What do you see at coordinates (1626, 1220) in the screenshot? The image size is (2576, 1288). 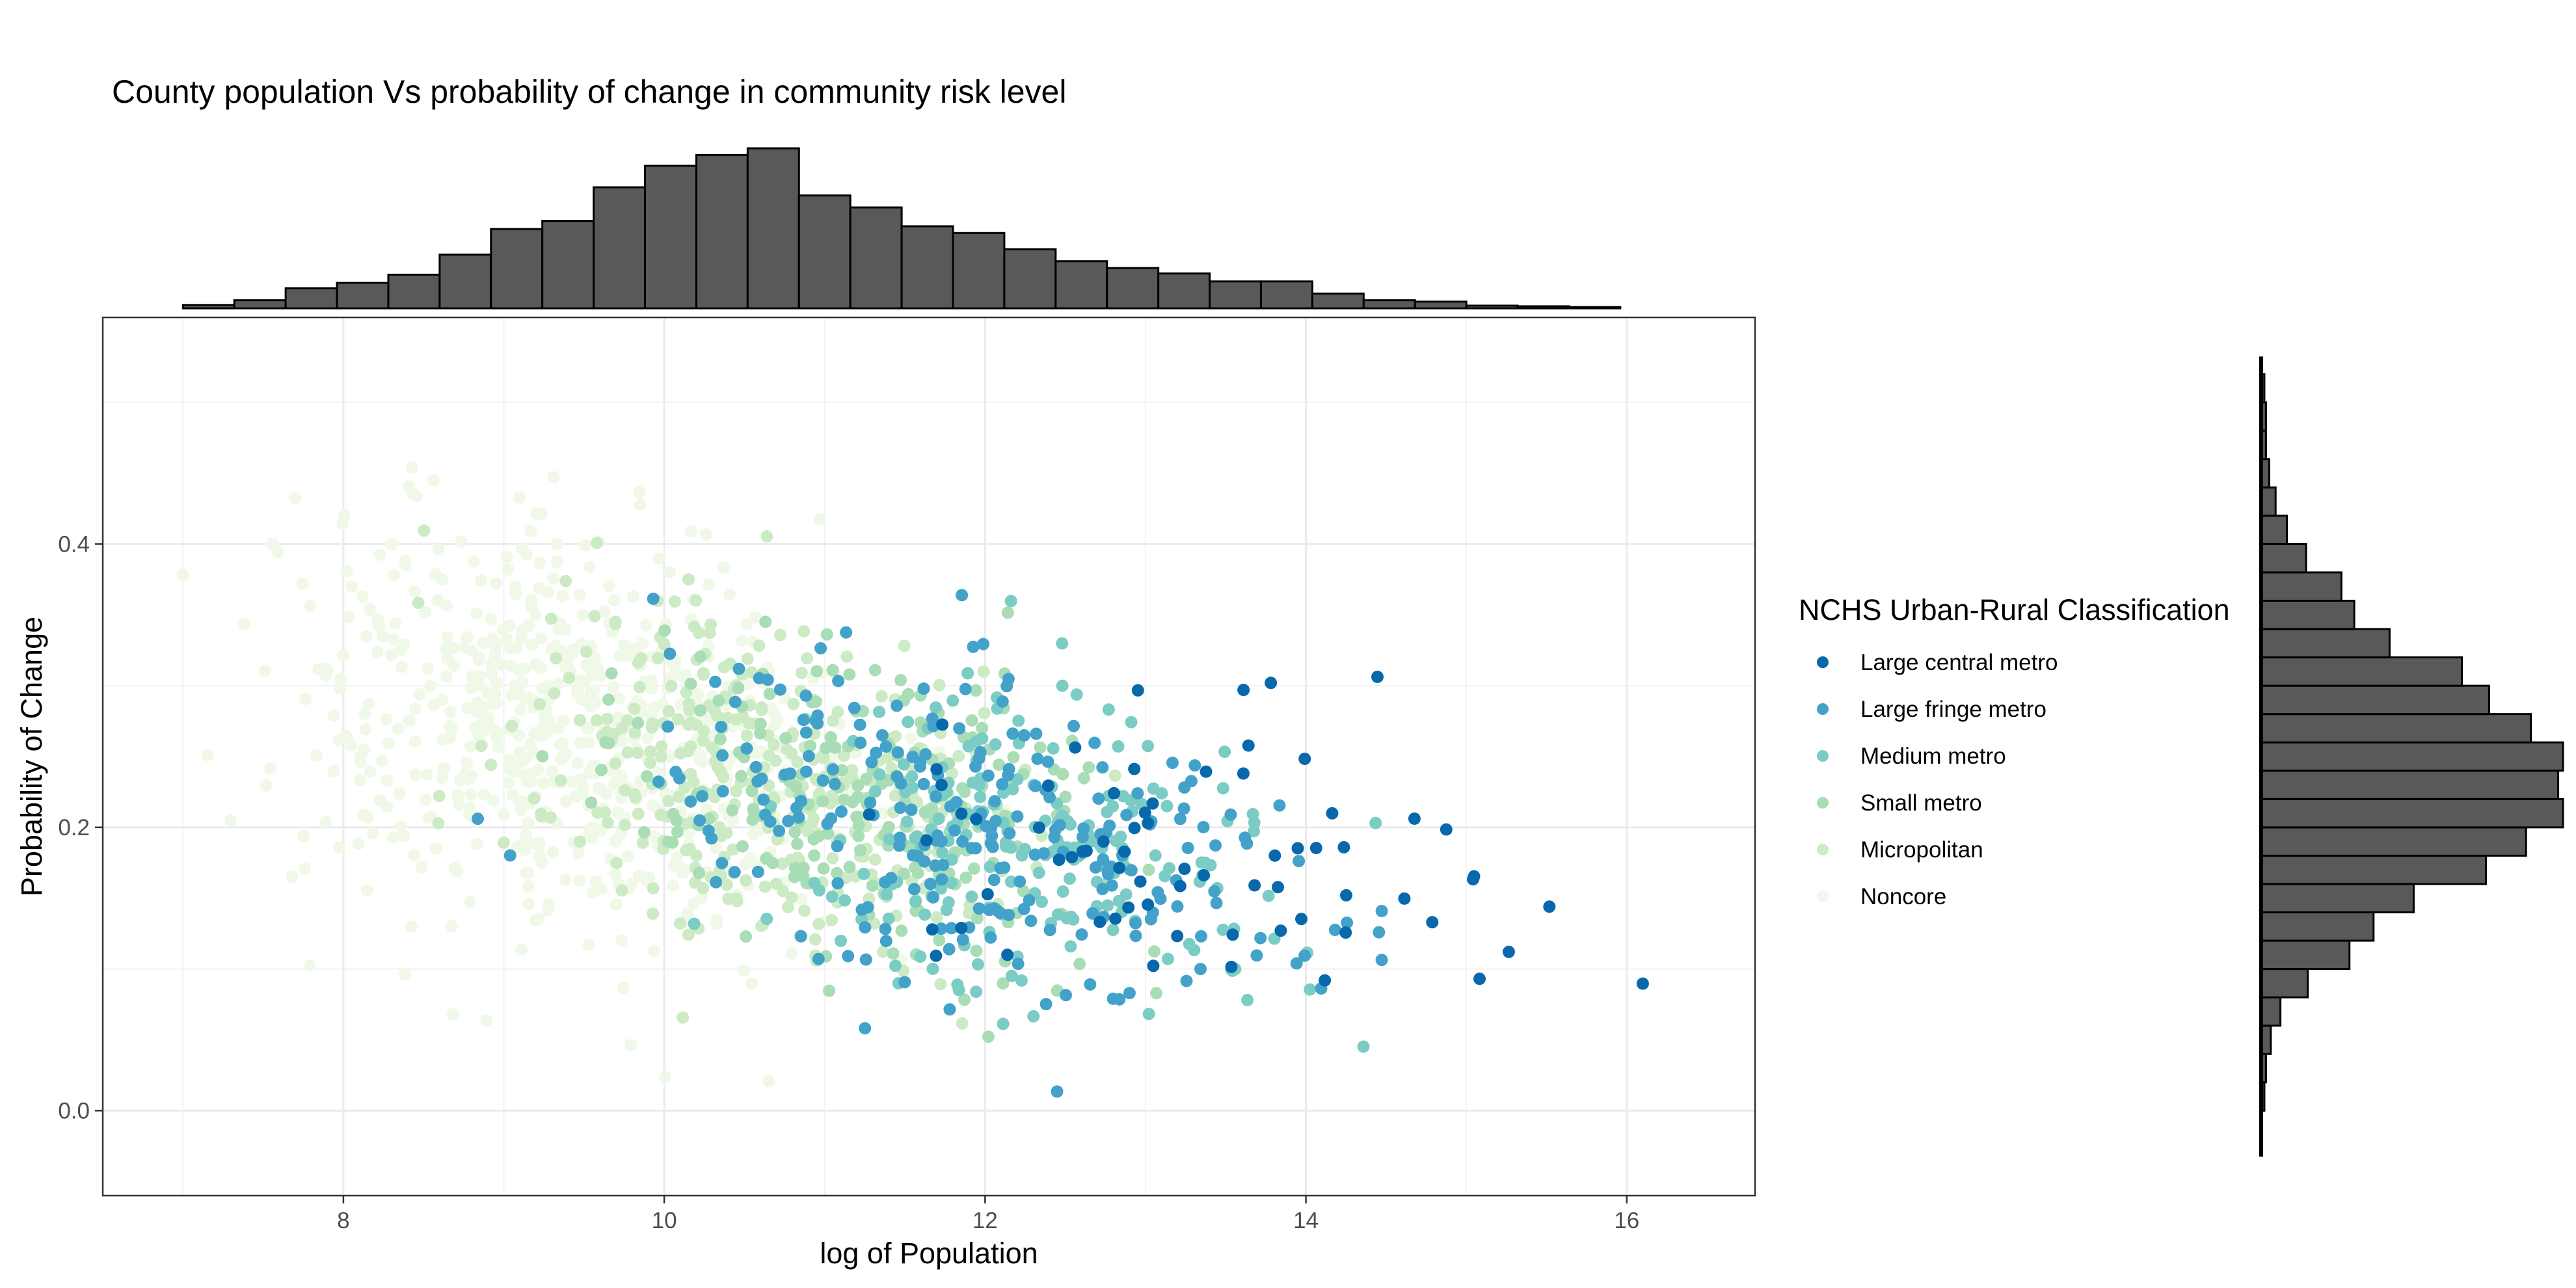 I see `x-tick-label: 16` at bounding box center [1626, 1220].